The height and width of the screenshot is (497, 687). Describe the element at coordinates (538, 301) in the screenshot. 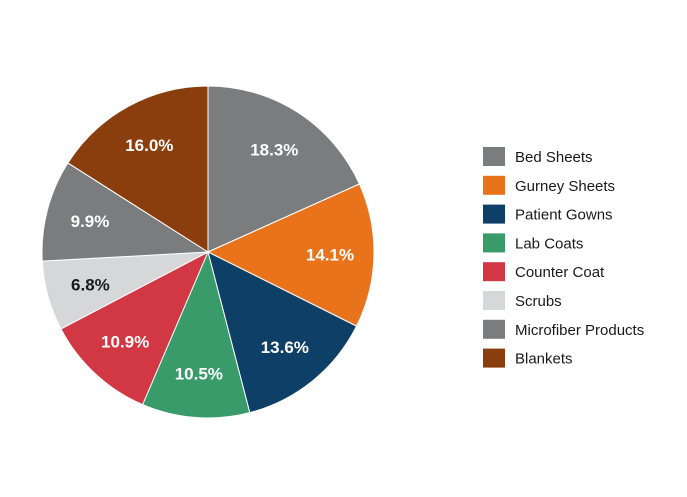

I see `legend-label-scrubs: Scrubs` at that location.